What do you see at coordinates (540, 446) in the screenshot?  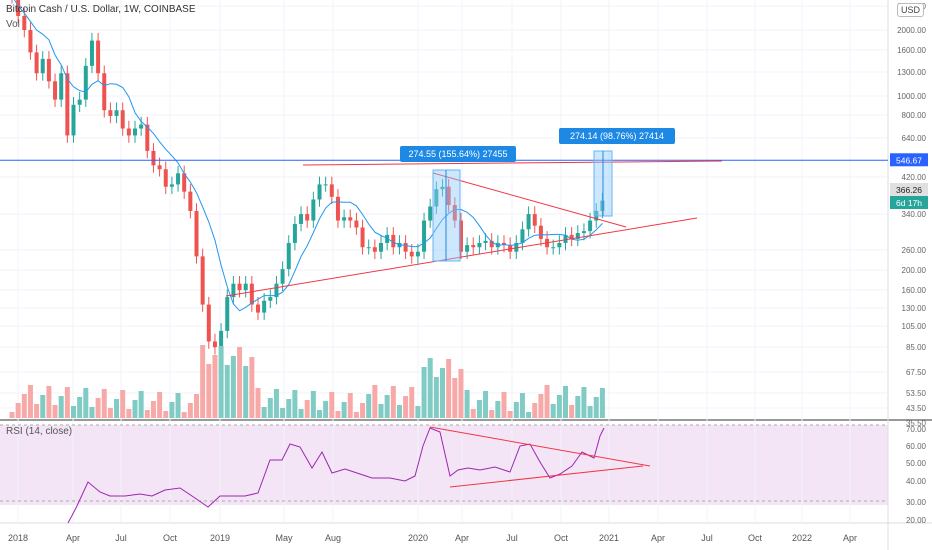 I see `rsi-upper-trend` at bounding box center [540, 446].